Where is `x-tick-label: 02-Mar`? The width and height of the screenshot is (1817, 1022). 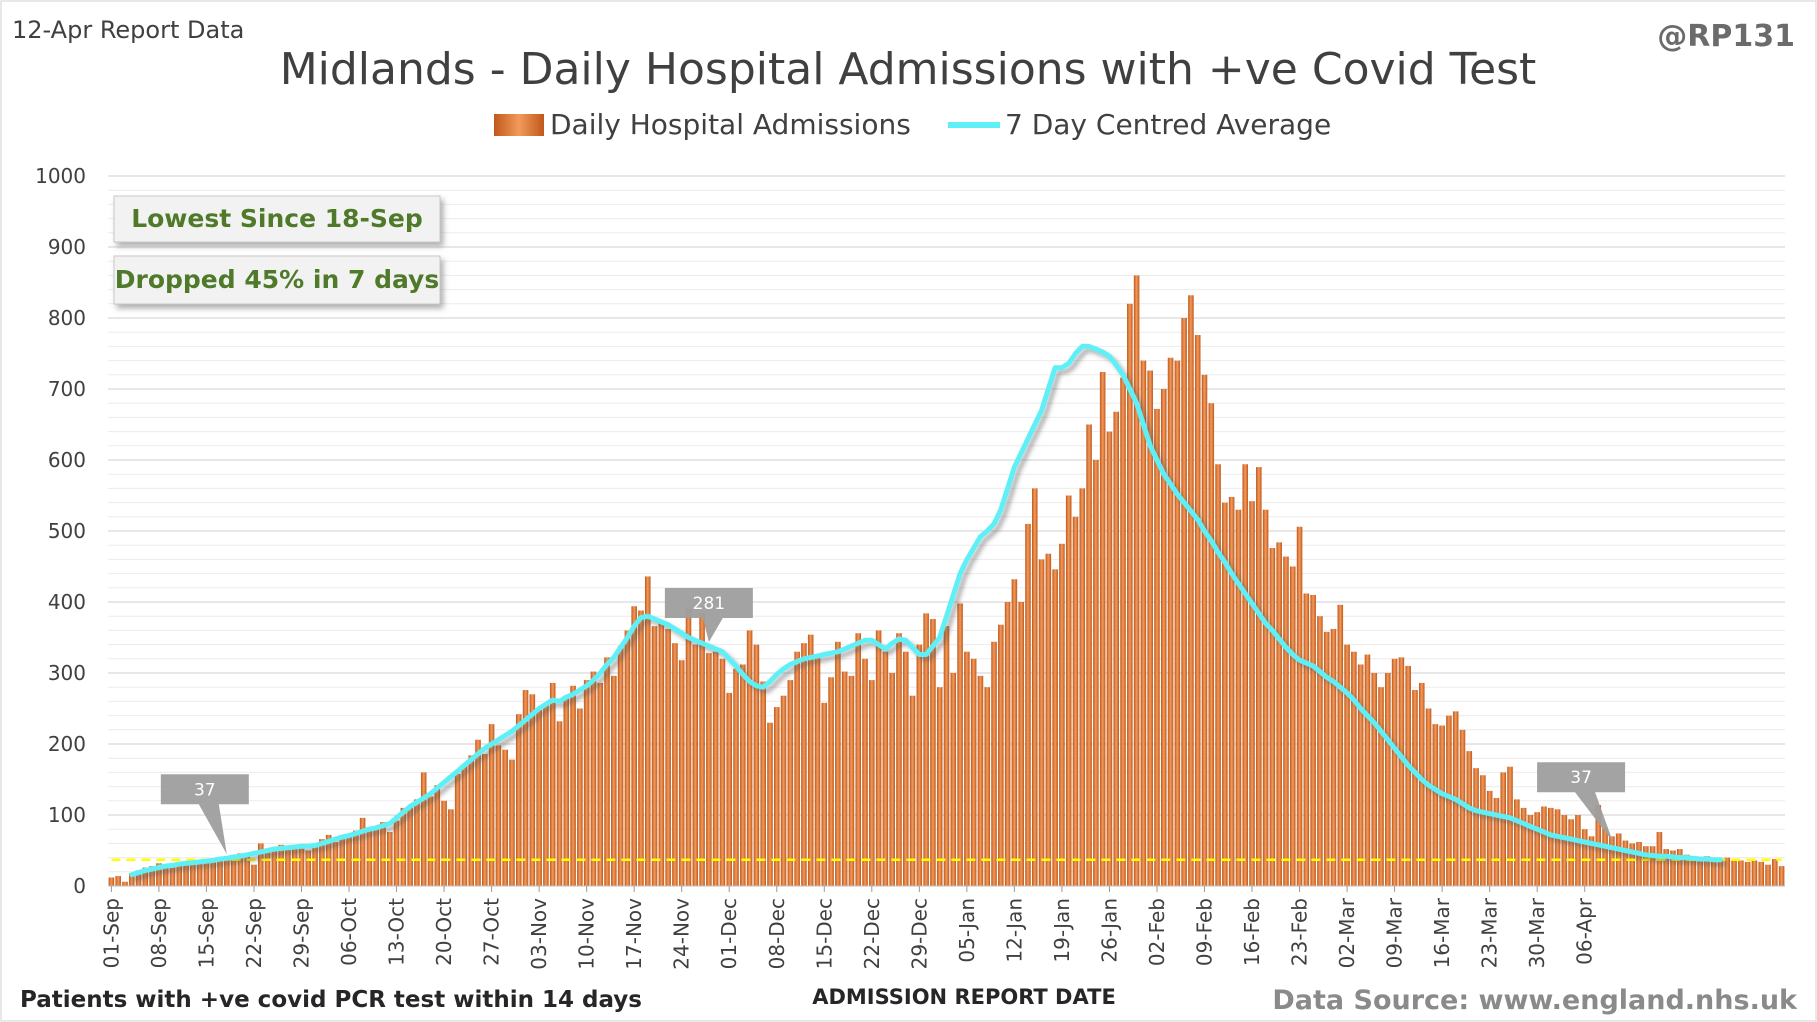
x-tick-label: 02-Mar is located at coordinates (1347, 932).